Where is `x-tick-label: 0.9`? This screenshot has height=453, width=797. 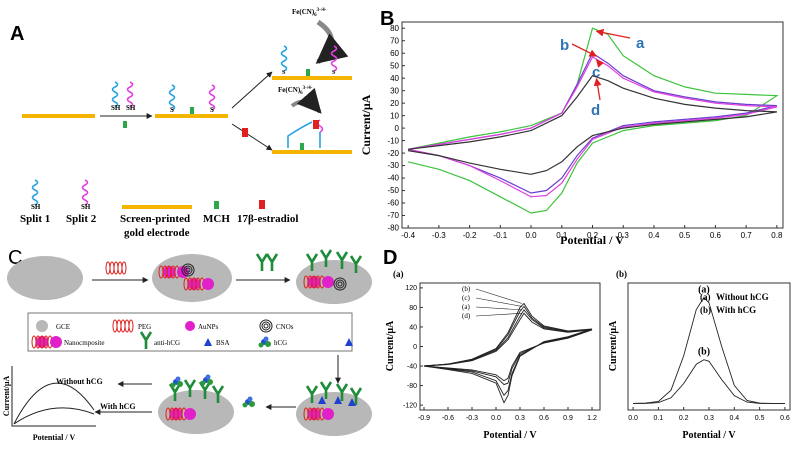
x-tick-label: 0.9 is located at coordinates (568, 418).